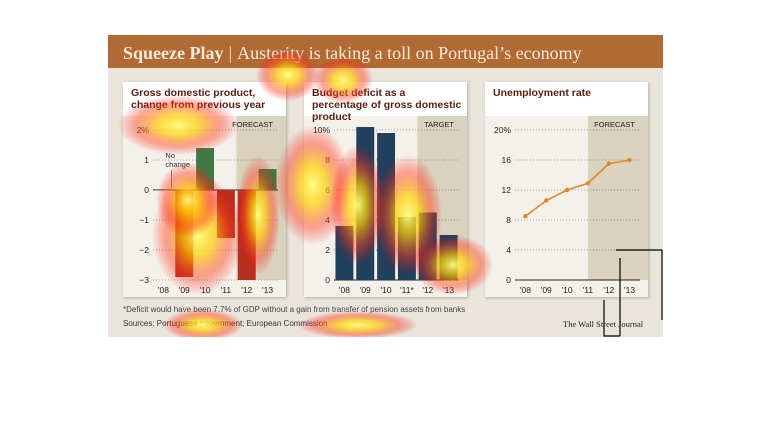 This screenshot has width=770, height=432. Describe the element at coordinates (502, 130) in the screenshot. I see `y-tick-label: 20%` at that location.